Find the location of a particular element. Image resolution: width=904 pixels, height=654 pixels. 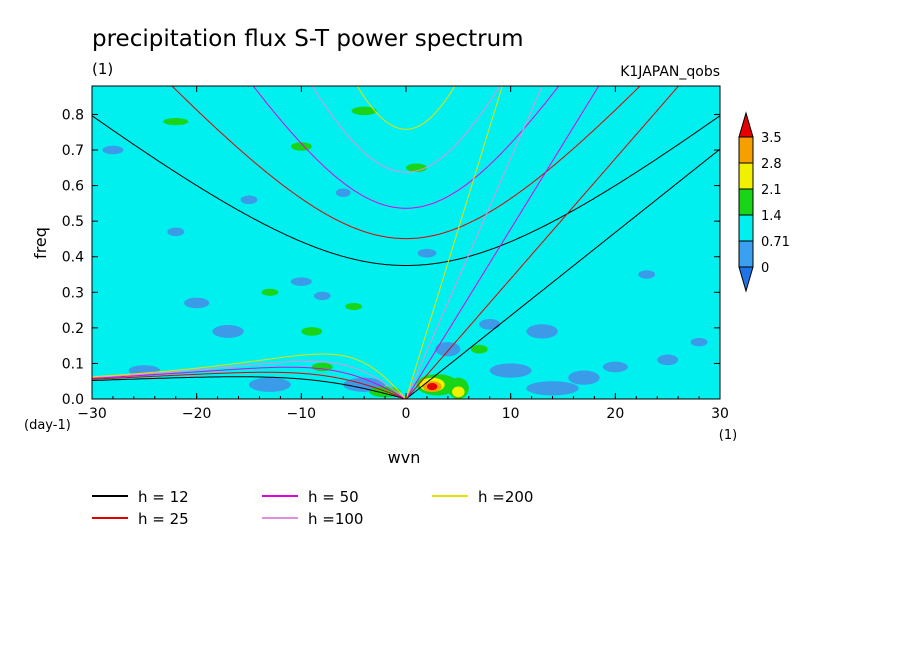

x-tick-label: −20 is located at coordinates (197, 414).